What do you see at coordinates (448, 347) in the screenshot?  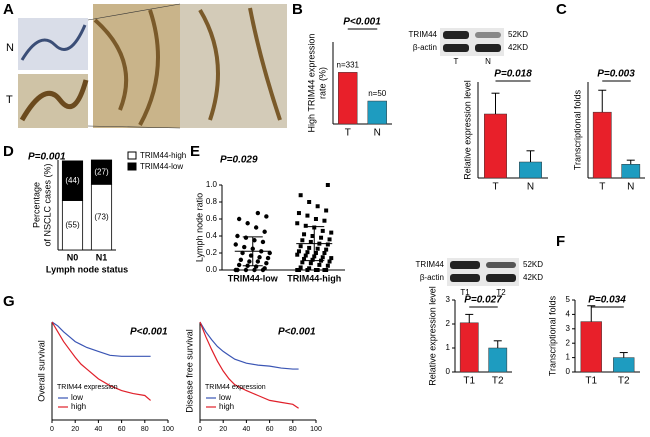 I see `y-tick-label: 1` at bounding box center [448, 347].